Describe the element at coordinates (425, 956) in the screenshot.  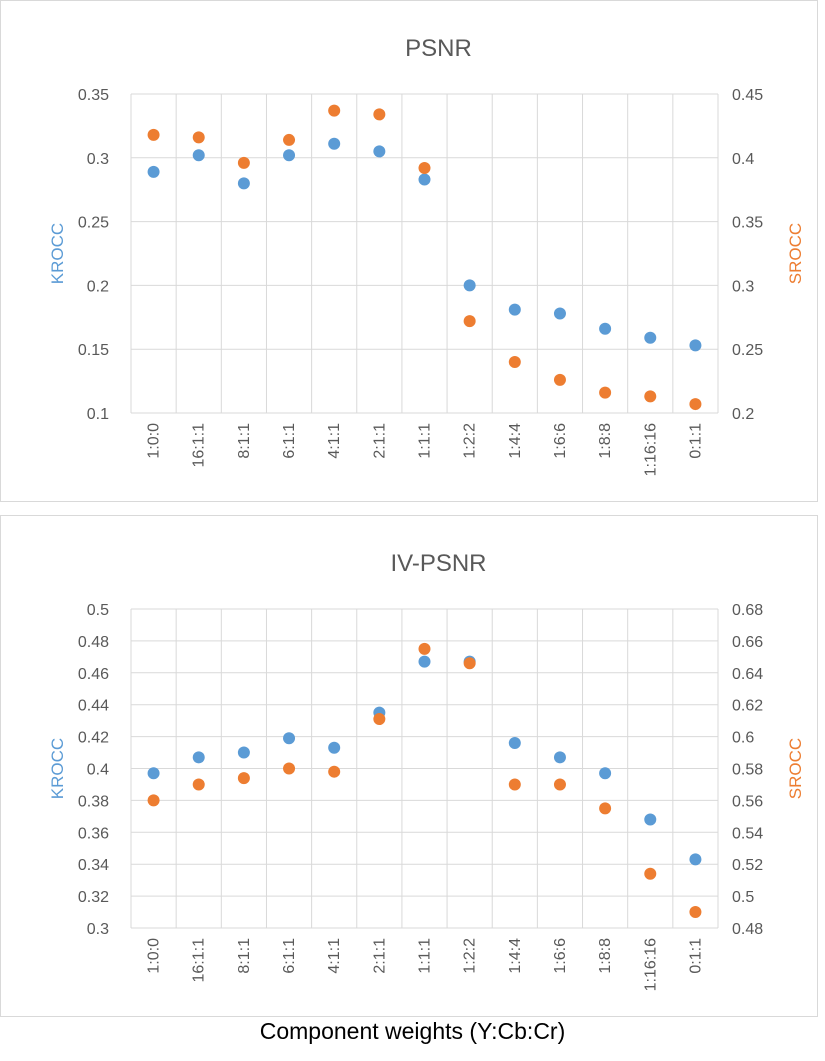
I see `x-tick-label: 1:1:1` at that location.